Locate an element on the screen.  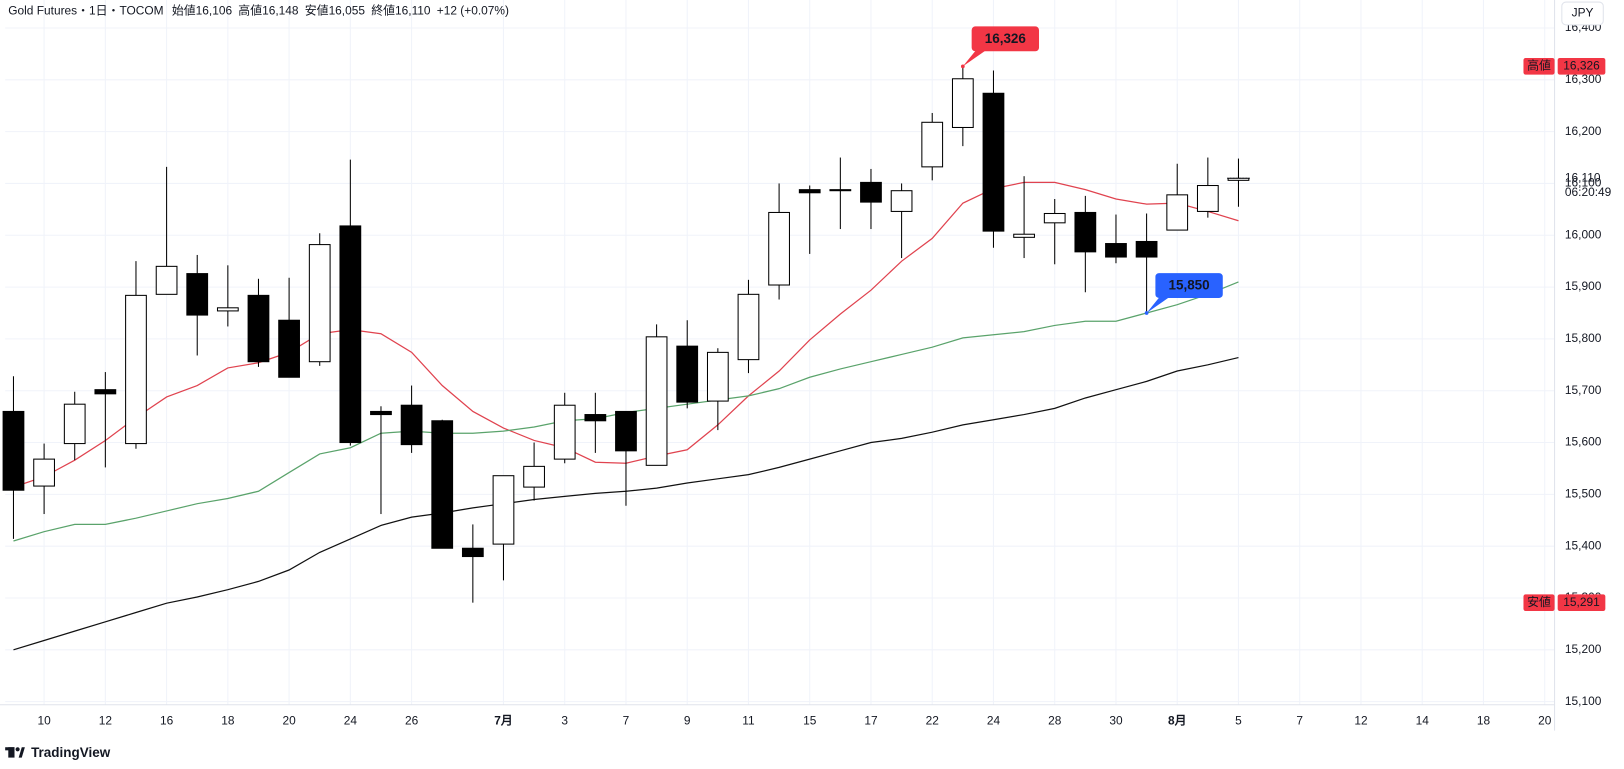
x-tick-label: 11 is located at coordinates (748, 720).